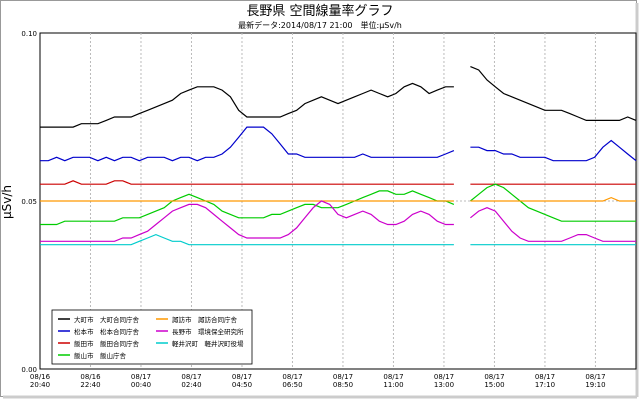  I want to click on y-tick-label: 0.05, so click(29, 202).